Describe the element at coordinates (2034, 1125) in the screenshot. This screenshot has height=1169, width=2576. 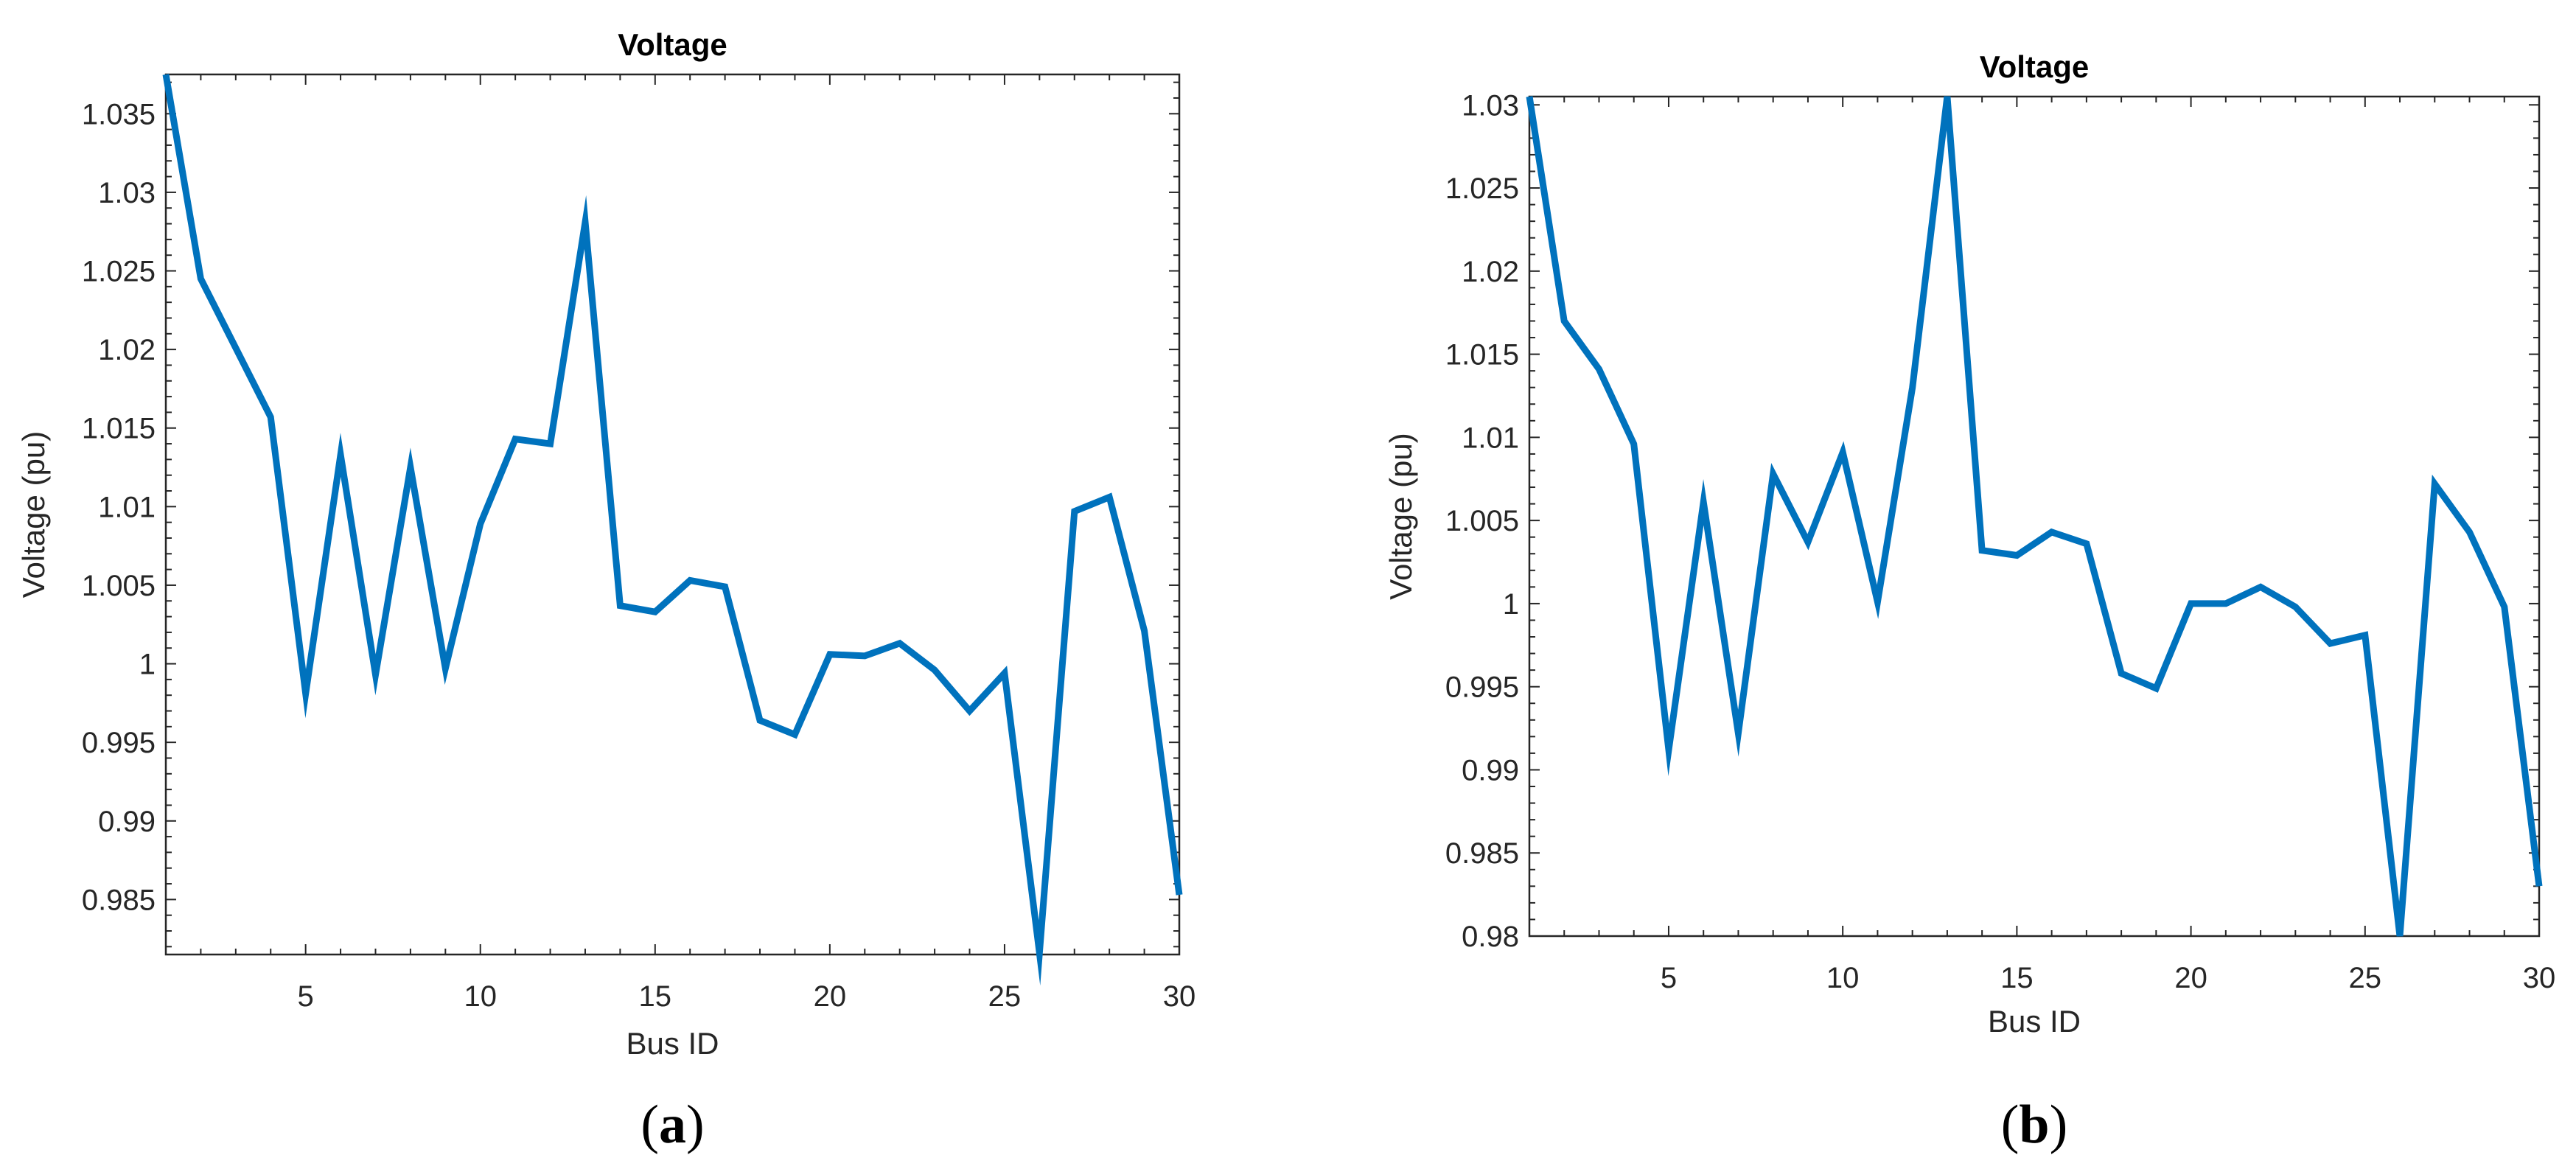
I see `panel-label: (b)` at that location.